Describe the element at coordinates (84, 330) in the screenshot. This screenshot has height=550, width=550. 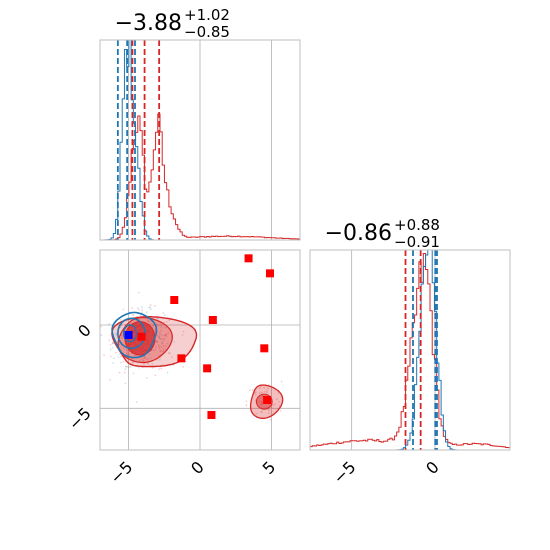
I see `y-tick-label-bl-1: 0` at that location.